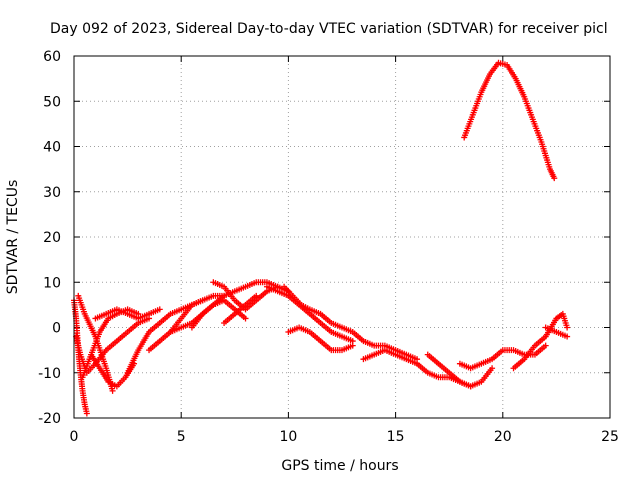  I want to click on y-tick-label: -10, so click(49, 374).